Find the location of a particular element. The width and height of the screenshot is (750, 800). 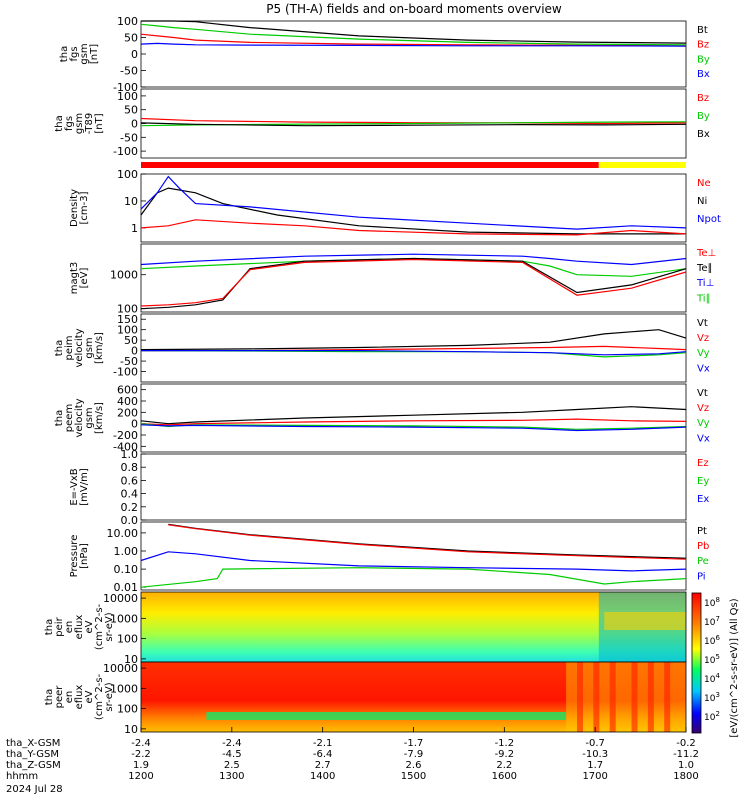

x-axis-value: -6.4 is located at coordinates (323, 754).